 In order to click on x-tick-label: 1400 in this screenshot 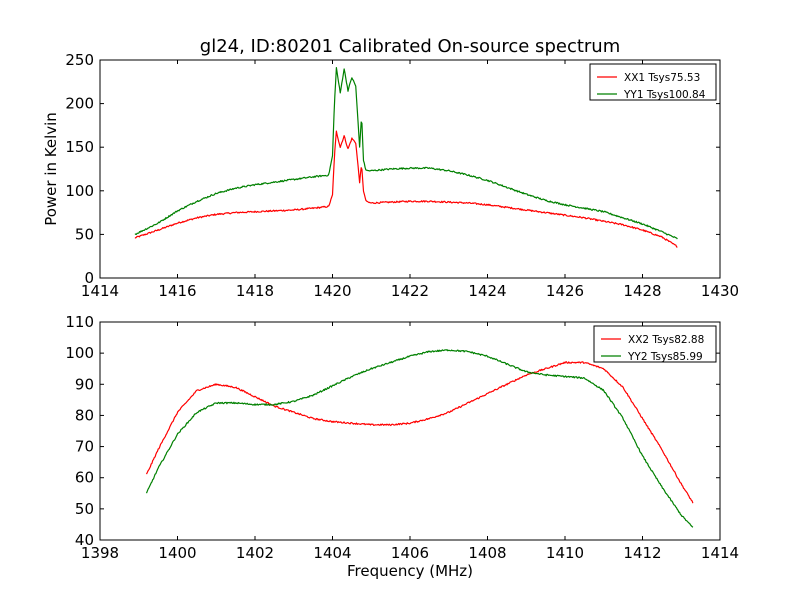, I will do `click(177, 553)`.